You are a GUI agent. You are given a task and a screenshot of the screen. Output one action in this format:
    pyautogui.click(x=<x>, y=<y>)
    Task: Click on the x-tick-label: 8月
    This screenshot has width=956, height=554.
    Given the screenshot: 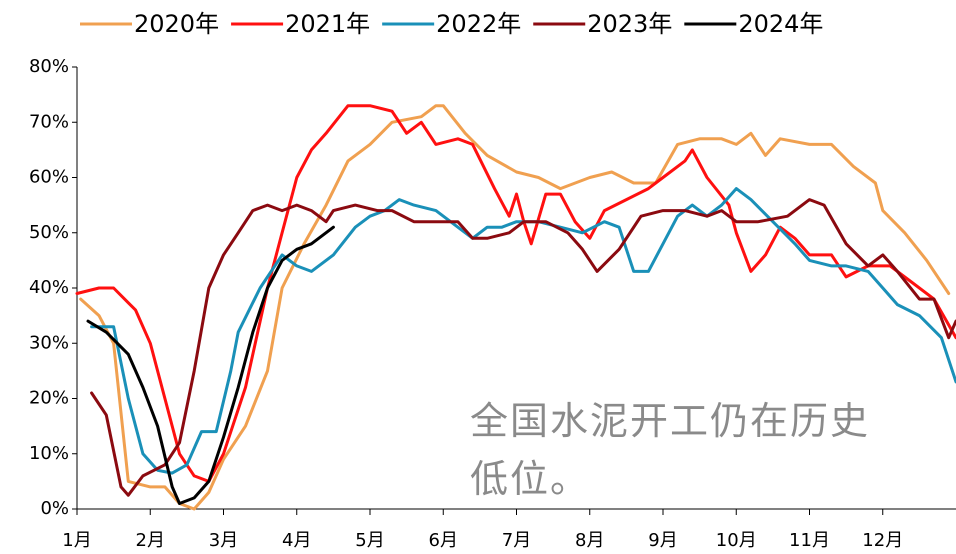 What is the action you would take?
    pyautogui.click(x=589, y=540)
    